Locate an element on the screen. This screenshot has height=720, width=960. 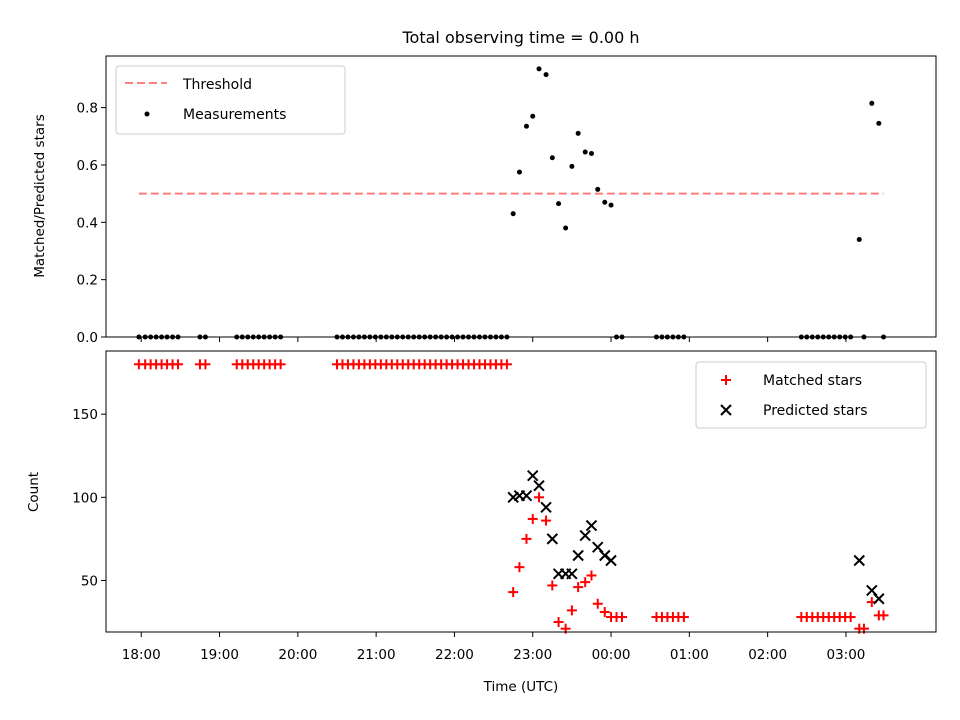
legend-measurements-label: Measurements is located at coordinates (234, 115).